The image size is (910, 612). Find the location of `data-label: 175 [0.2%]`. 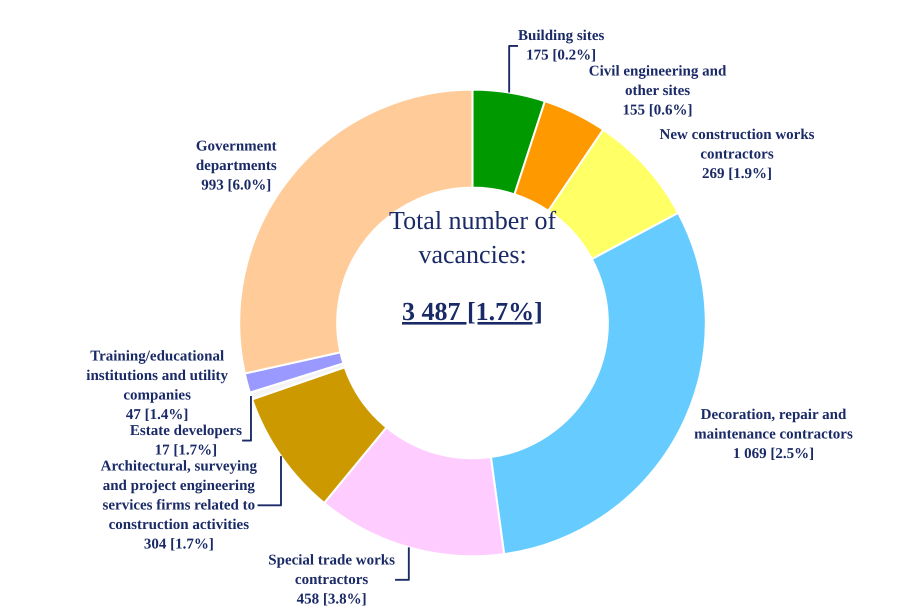

data-label: 175 [0.2%] is located at coordinates (561, 56).